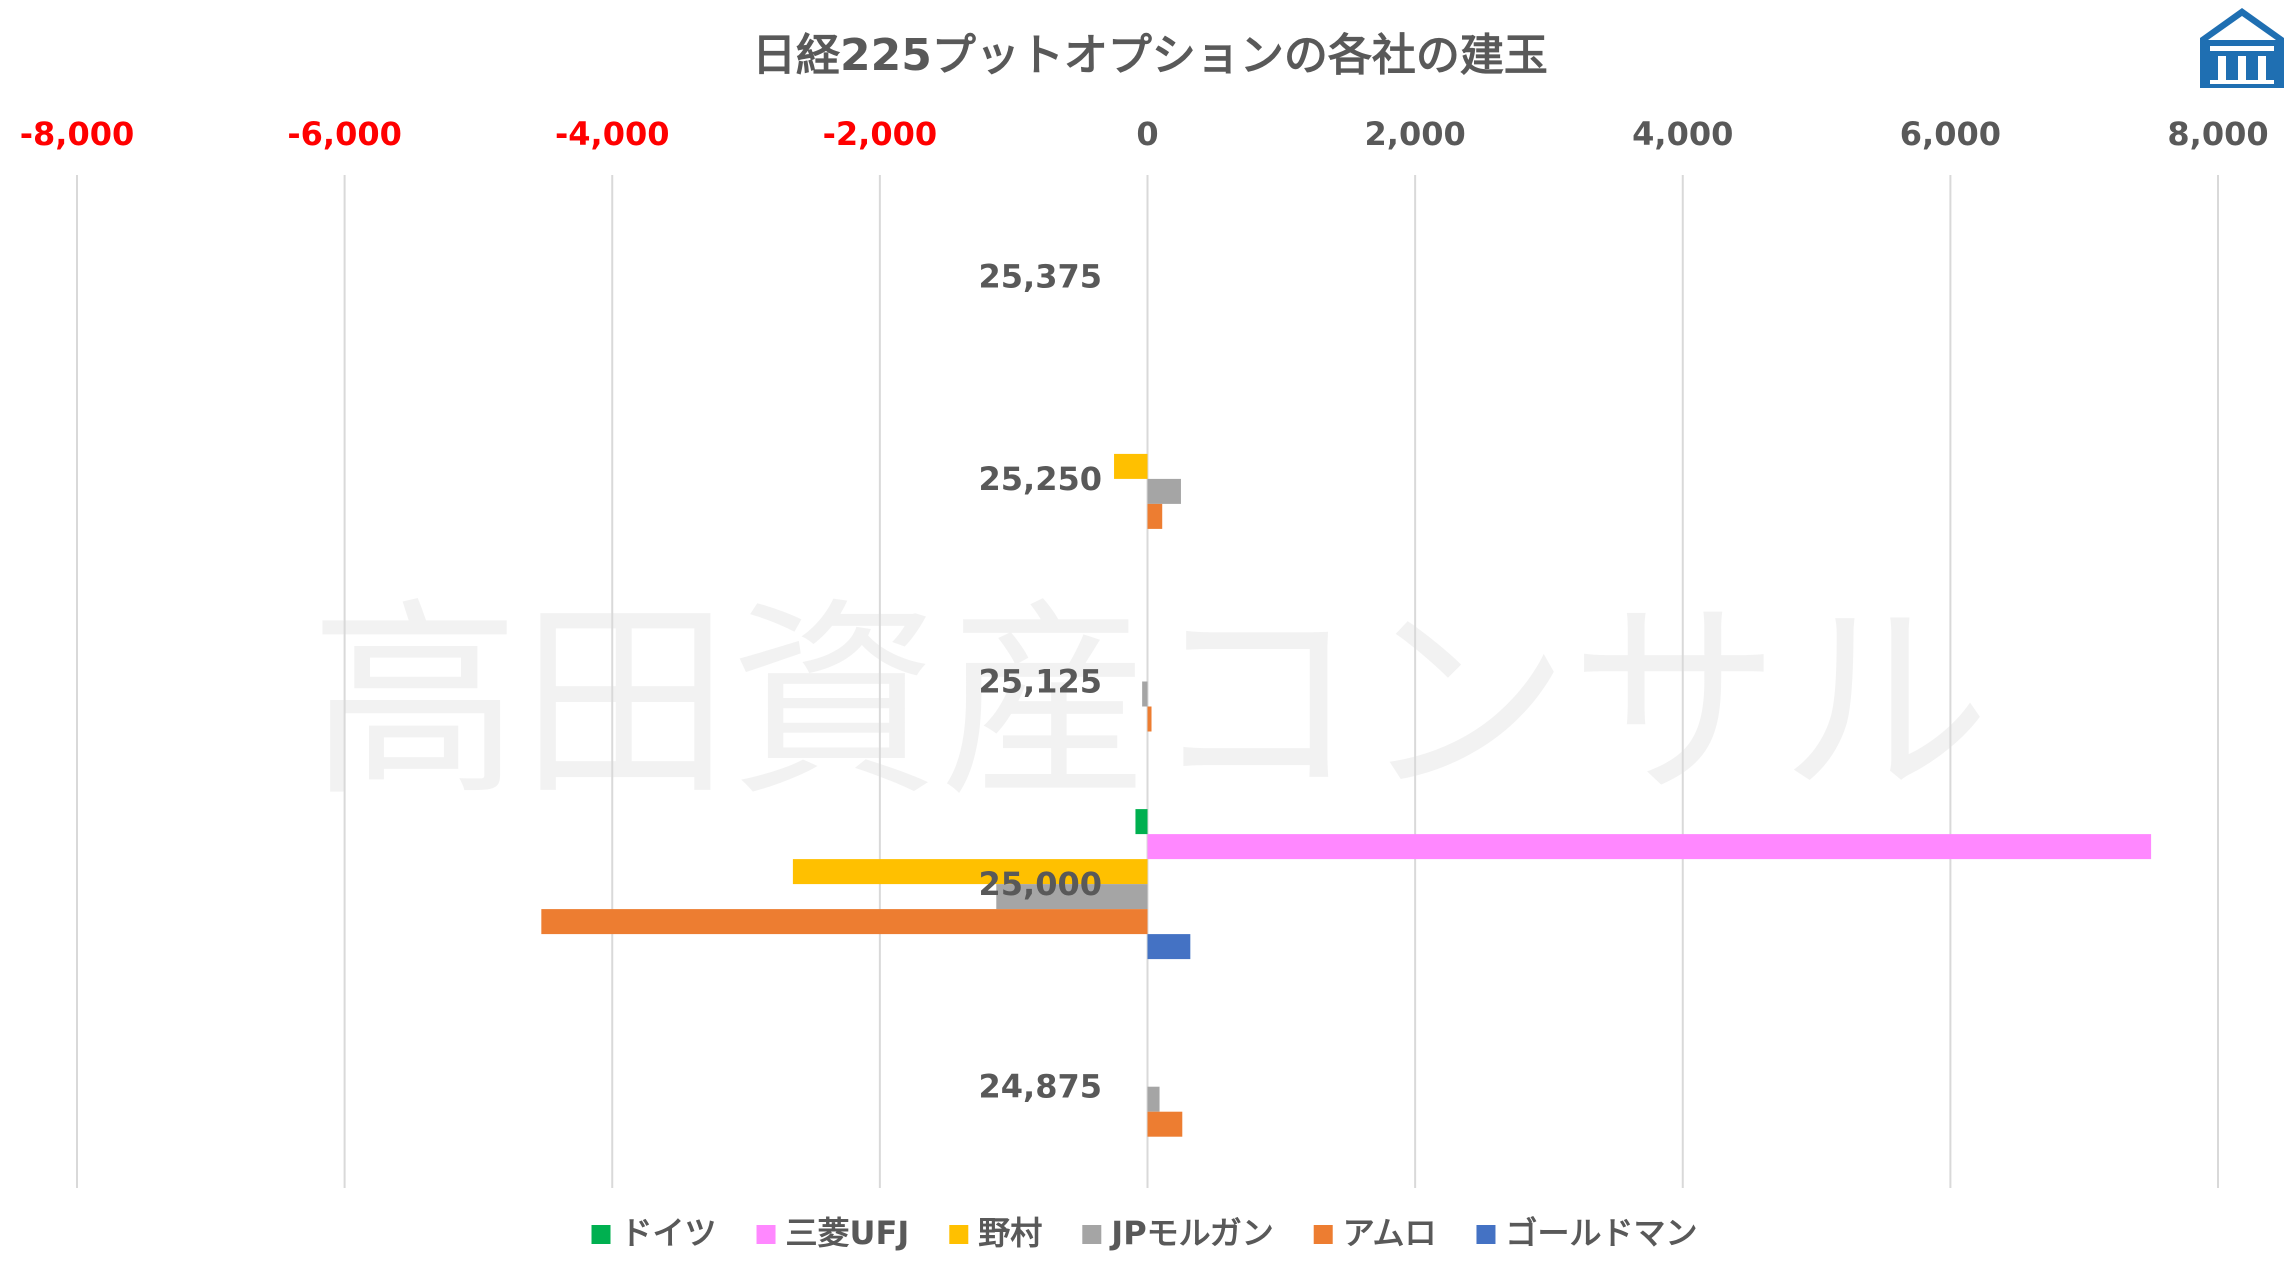 The height and width of the screenshot is (1286, 2289). Describe the element at coordinates (848, 1233) in the screenshot. I see `legend-label: 三菱UFJ` at that location.